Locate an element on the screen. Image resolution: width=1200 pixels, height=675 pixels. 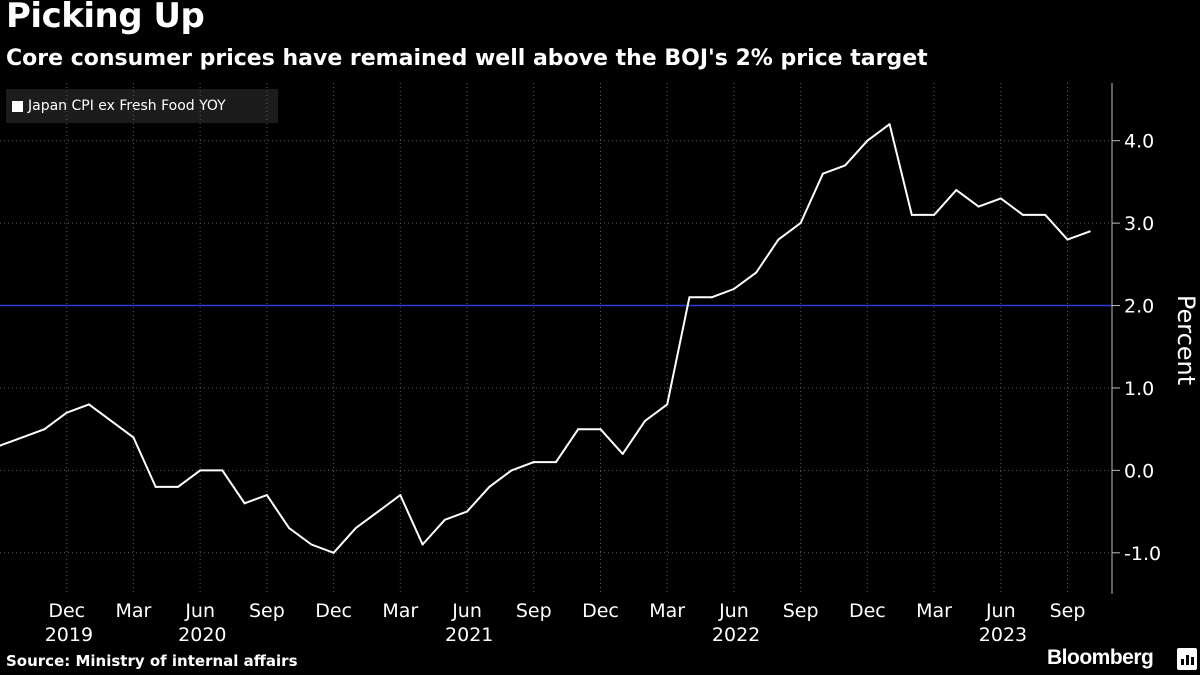
x-year-label: 2019 is located at coordinates (69, 635).